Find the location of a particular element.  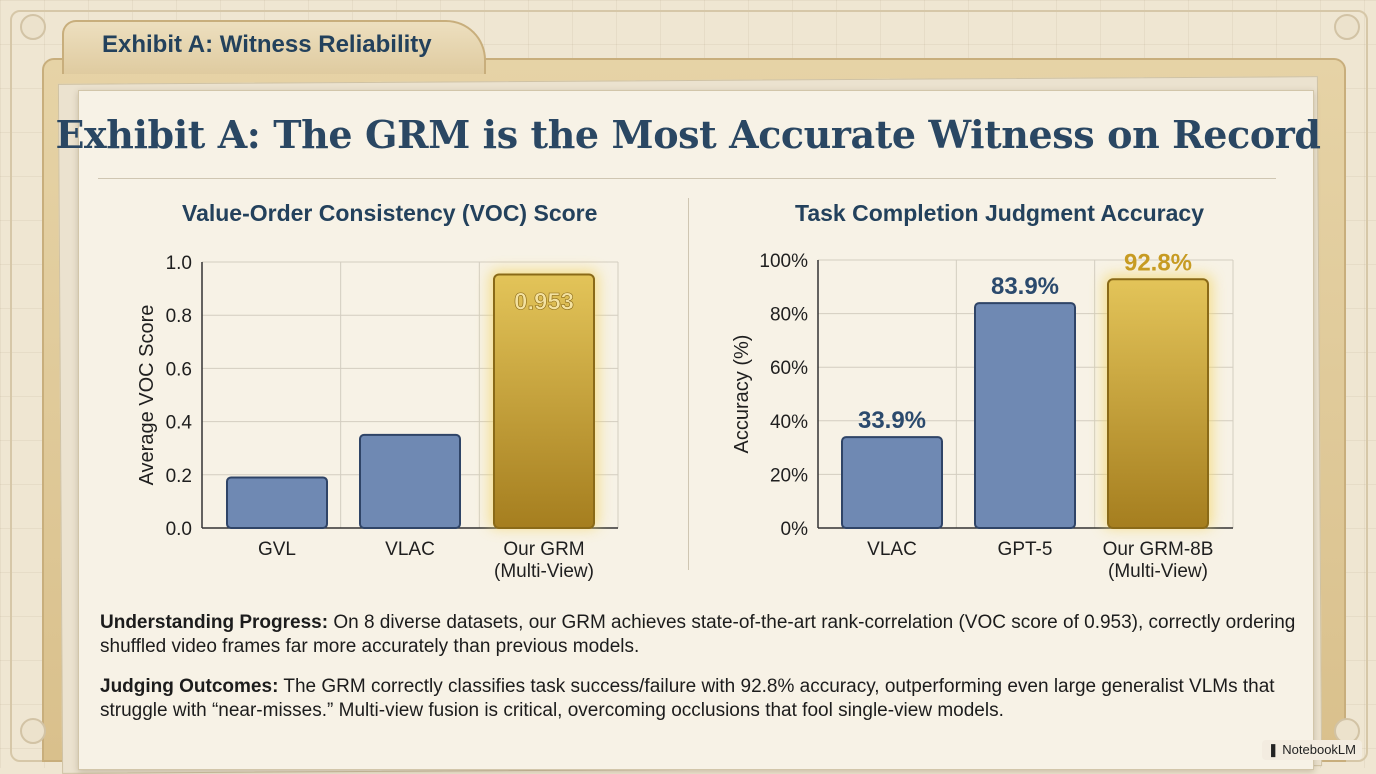

y-tick-label: 100% is located at coordinates (783, 261).